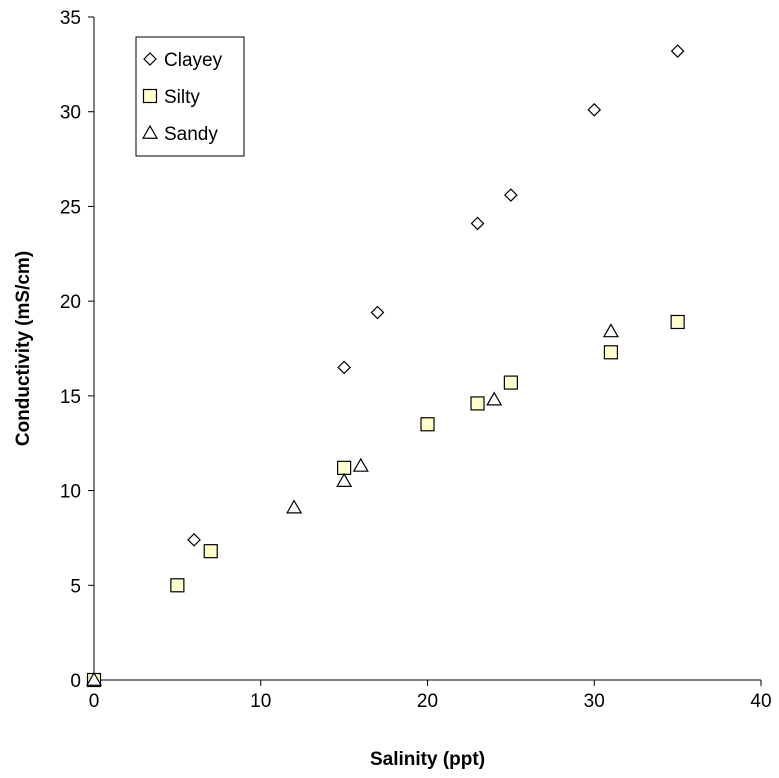 This screenshot has height=778, width=779. Describe the element at coordinates (260, 701) in the screenshot. I see `x-tick-label: 10` at that location.